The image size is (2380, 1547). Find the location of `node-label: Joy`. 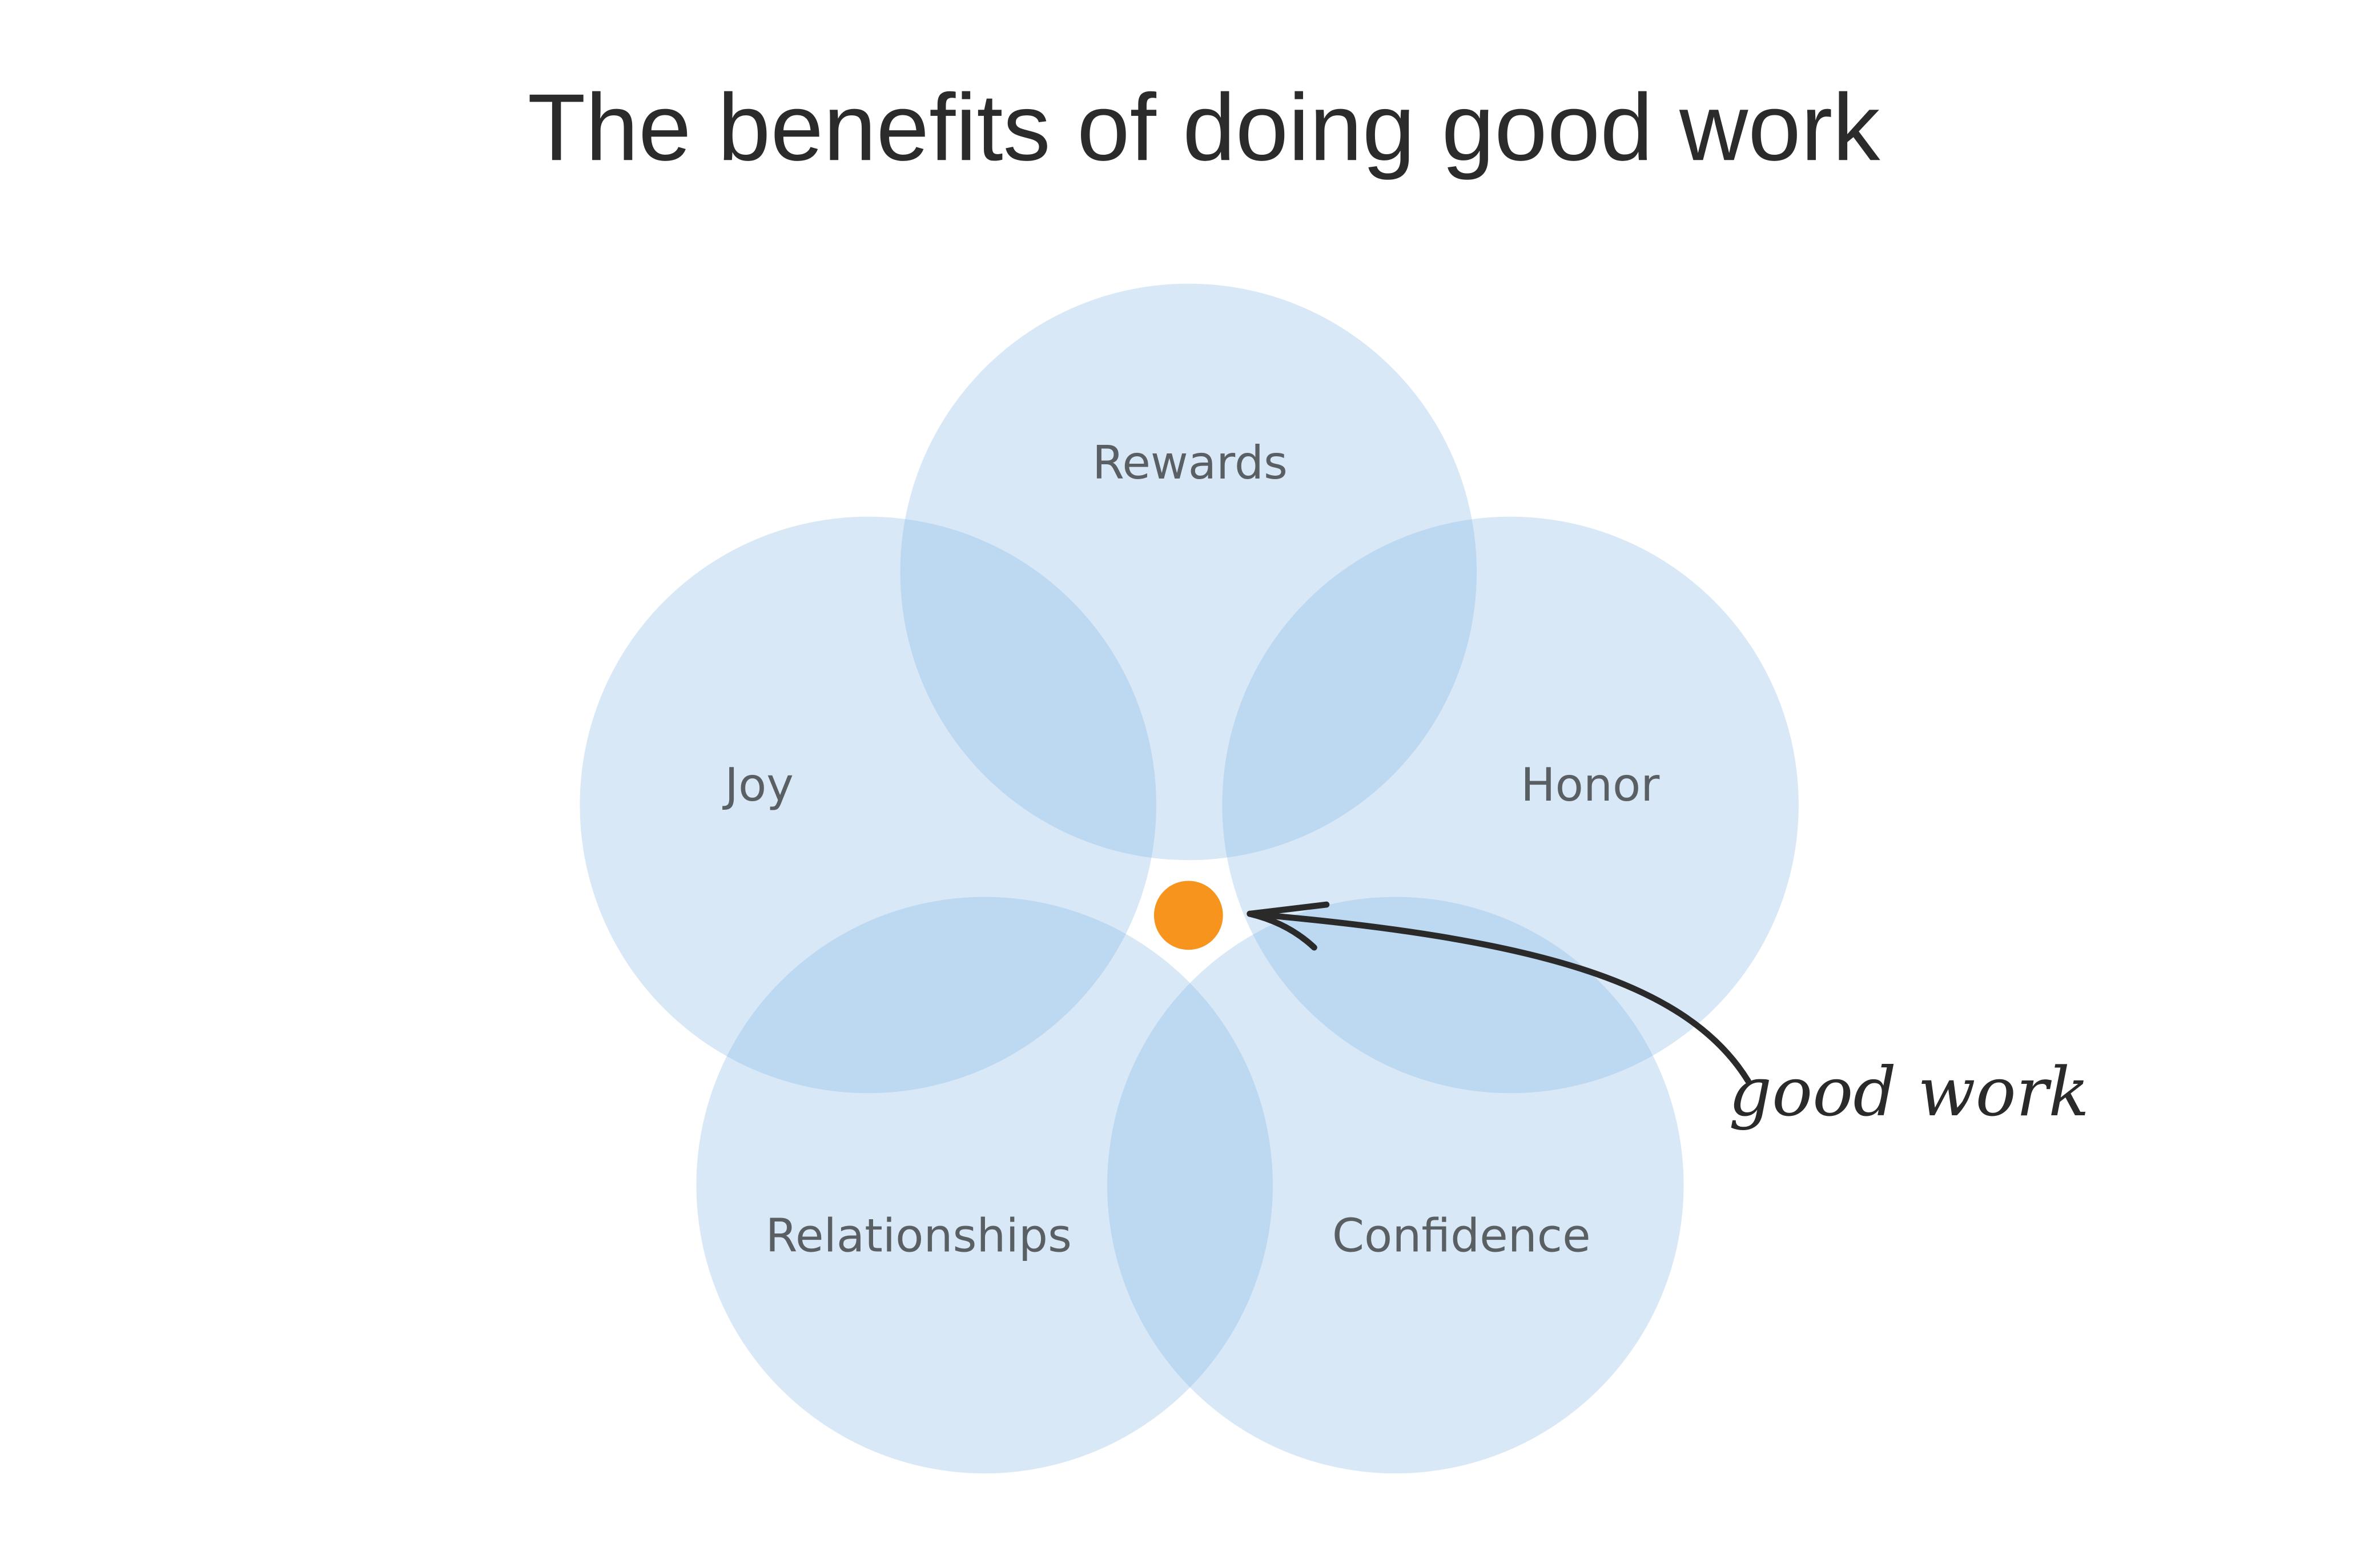

node-label: Joy is located at coordinates (758, 785).